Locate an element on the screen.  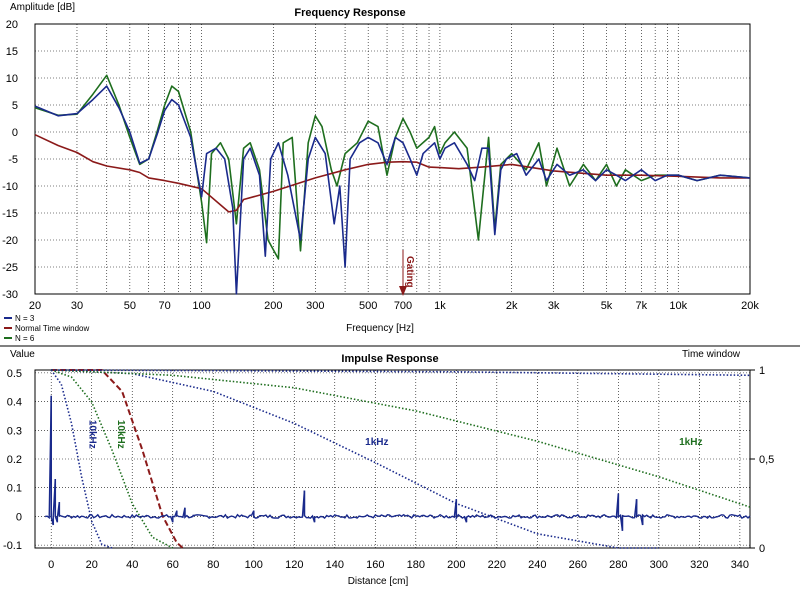
frequency-tick-label: 1k is located at coordinates (440, 306).